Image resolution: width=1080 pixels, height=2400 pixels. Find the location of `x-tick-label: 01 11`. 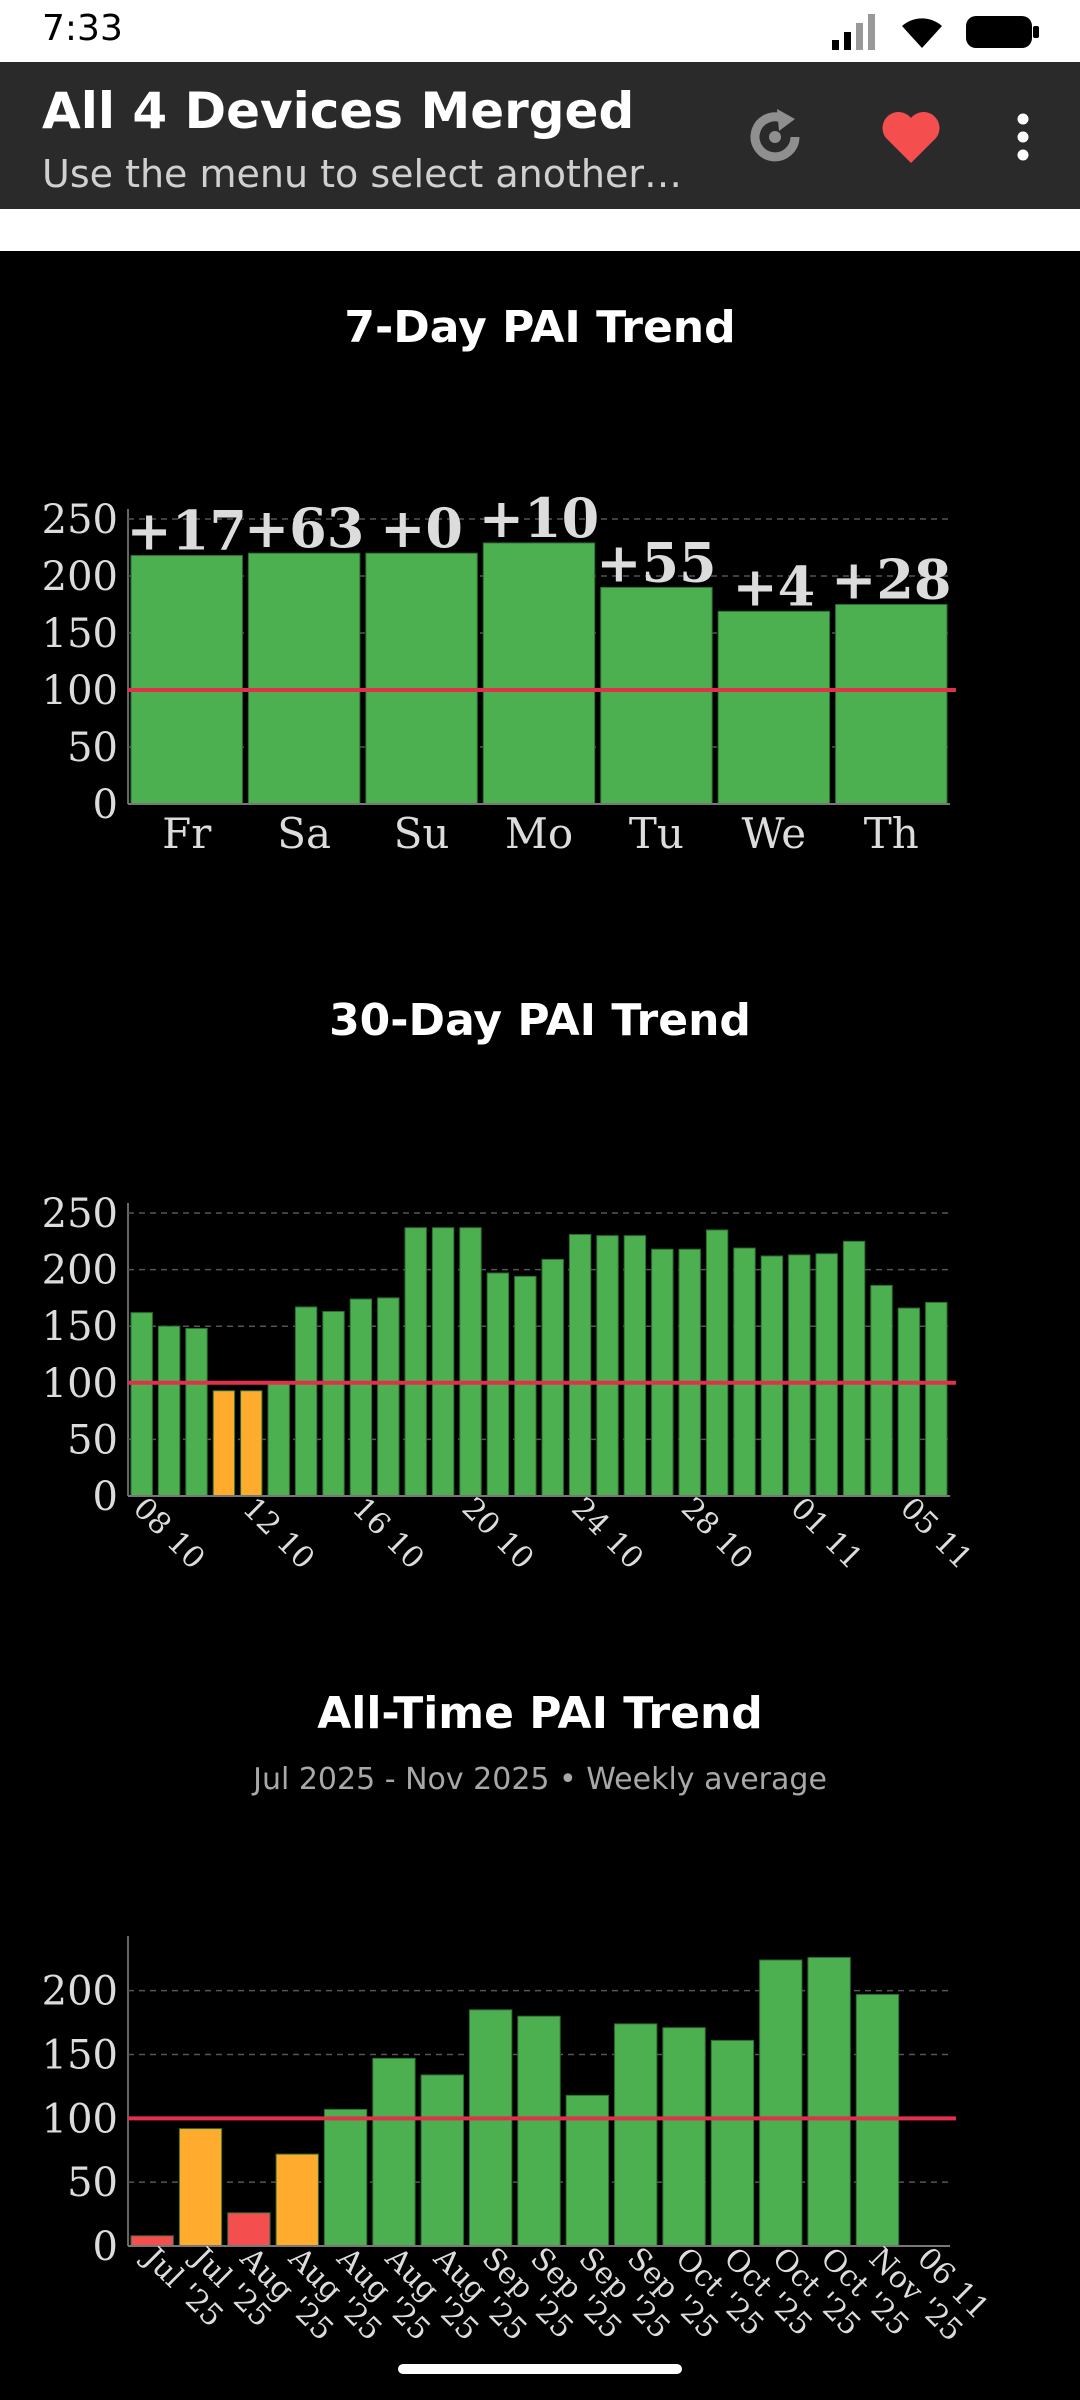

x-tick-label: 01 11 is located at coordinates (826, 1533).